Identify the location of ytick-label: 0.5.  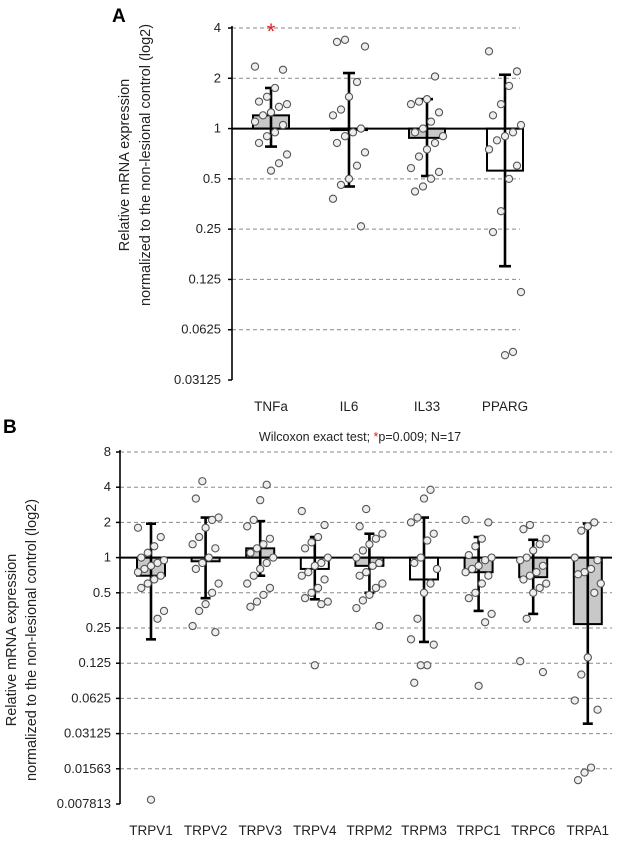
(212, 178).